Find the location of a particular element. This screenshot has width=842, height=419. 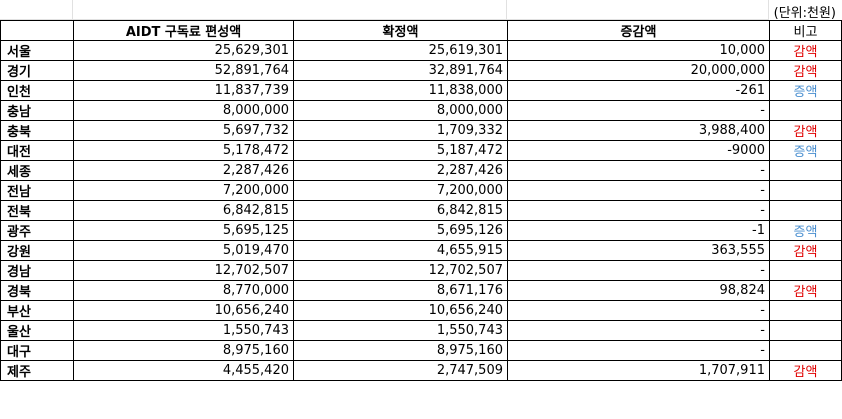

table-row: 충북 5,697,732 1,709,332 3,988,400 감액 is located at coordinates (421, 130).